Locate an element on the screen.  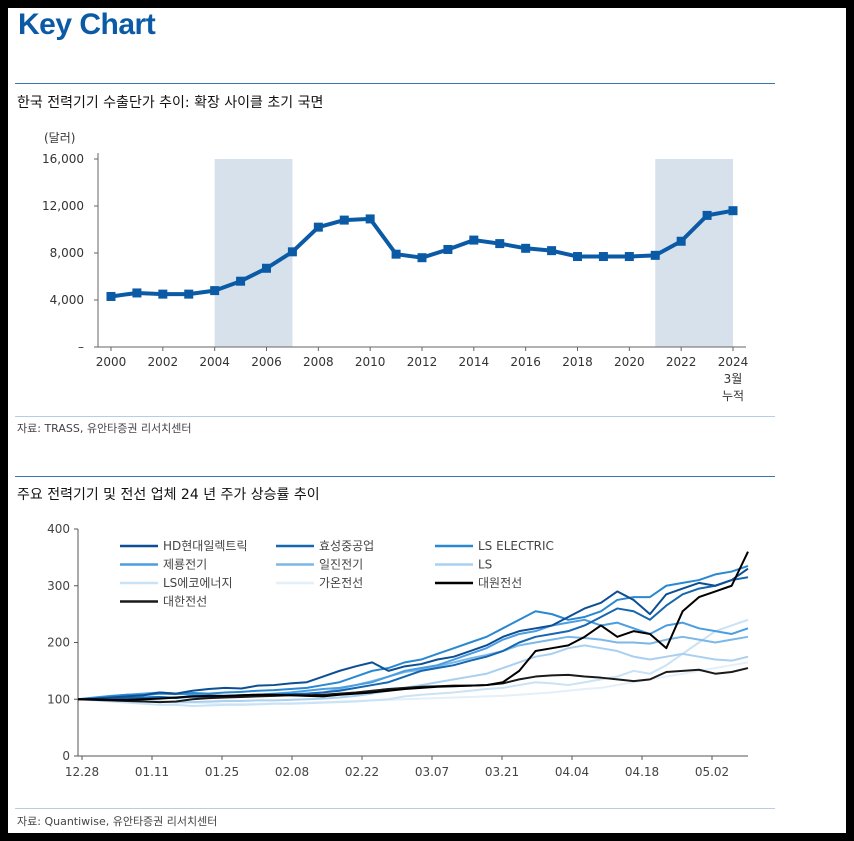
chart1-xtick-label: 2004 is located at coordinates (214, 362).